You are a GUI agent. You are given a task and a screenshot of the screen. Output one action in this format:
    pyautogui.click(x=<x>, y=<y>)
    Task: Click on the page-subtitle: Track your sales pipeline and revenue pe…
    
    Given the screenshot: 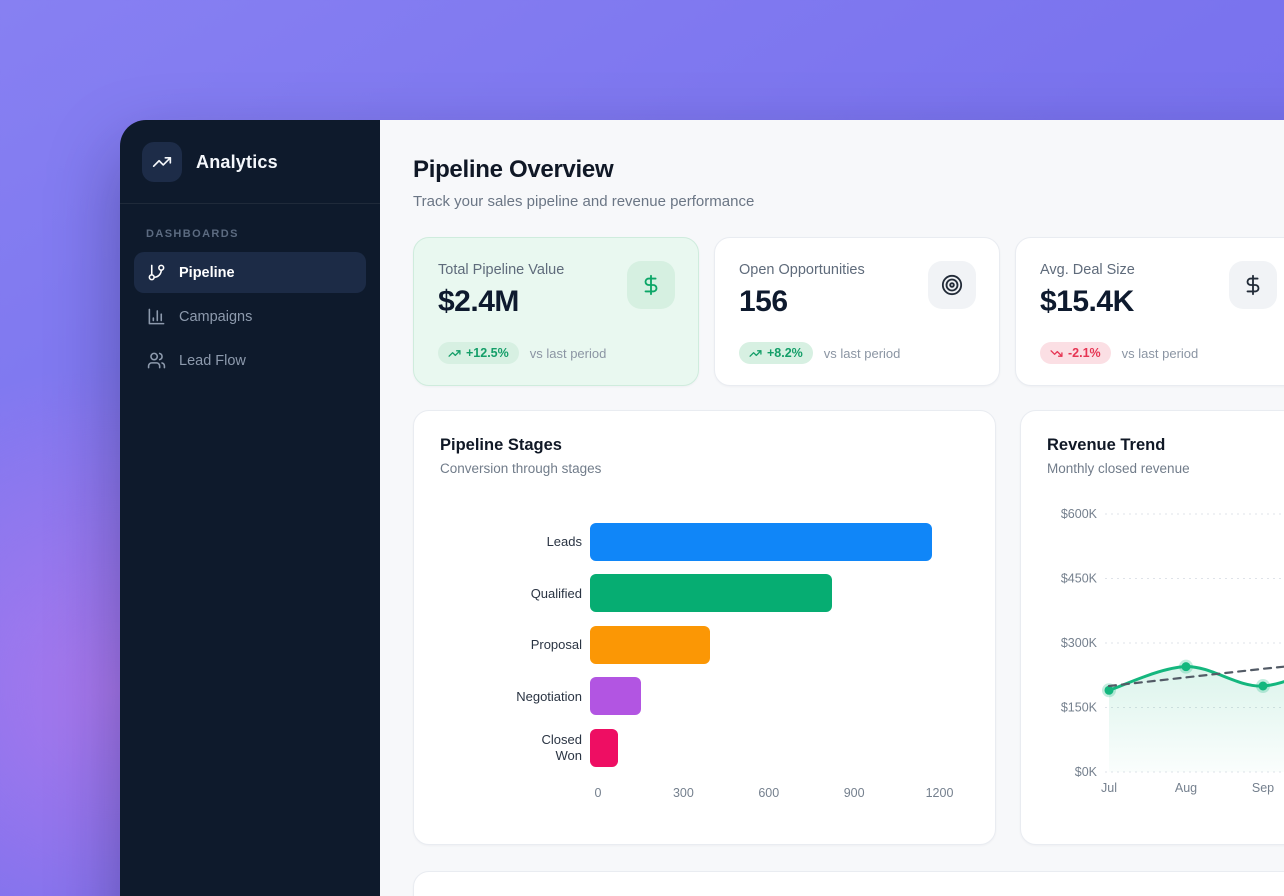 What is the action you would take?
    pyautogui.click(x=584, y=201)
    